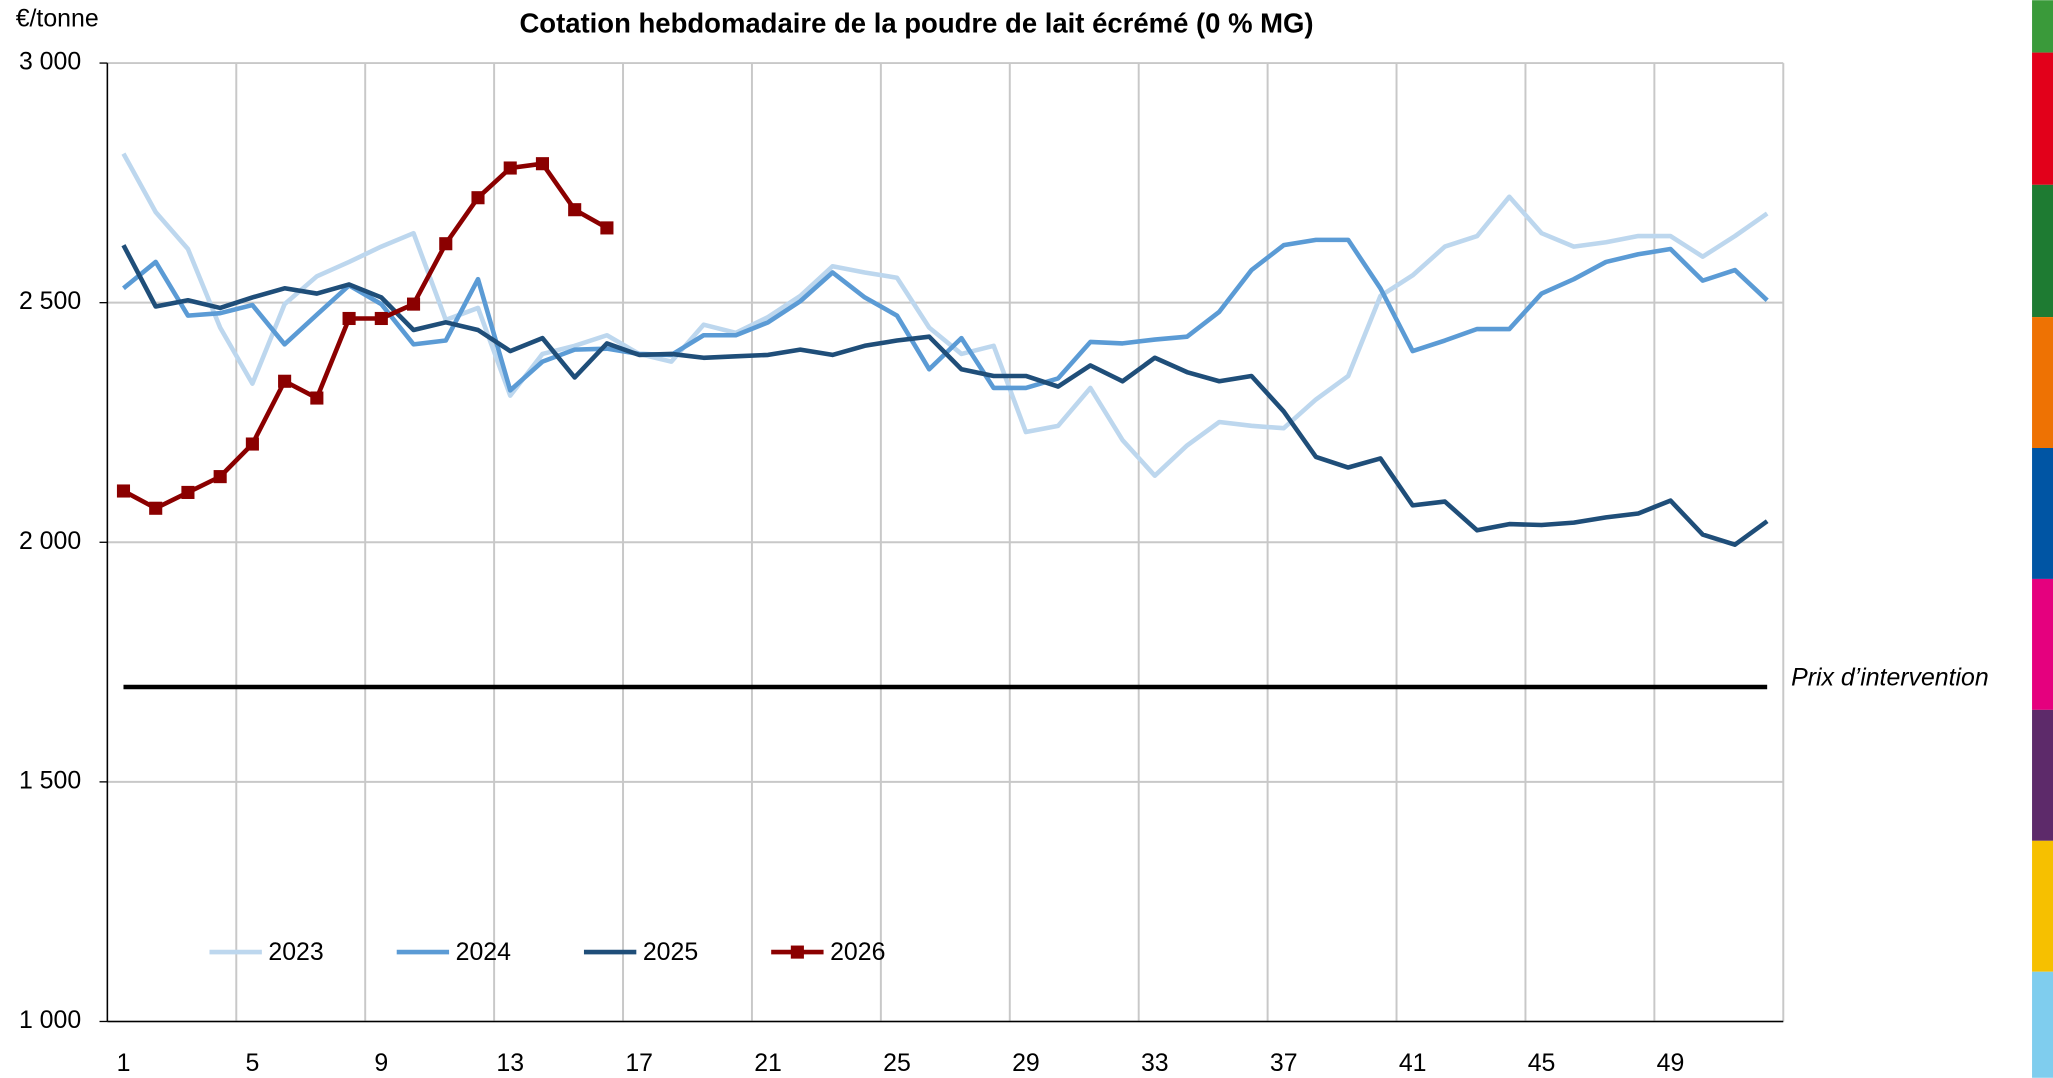 The image size is (2053, 1078). I want to click on legend-label: 2024, so click(483, 952).